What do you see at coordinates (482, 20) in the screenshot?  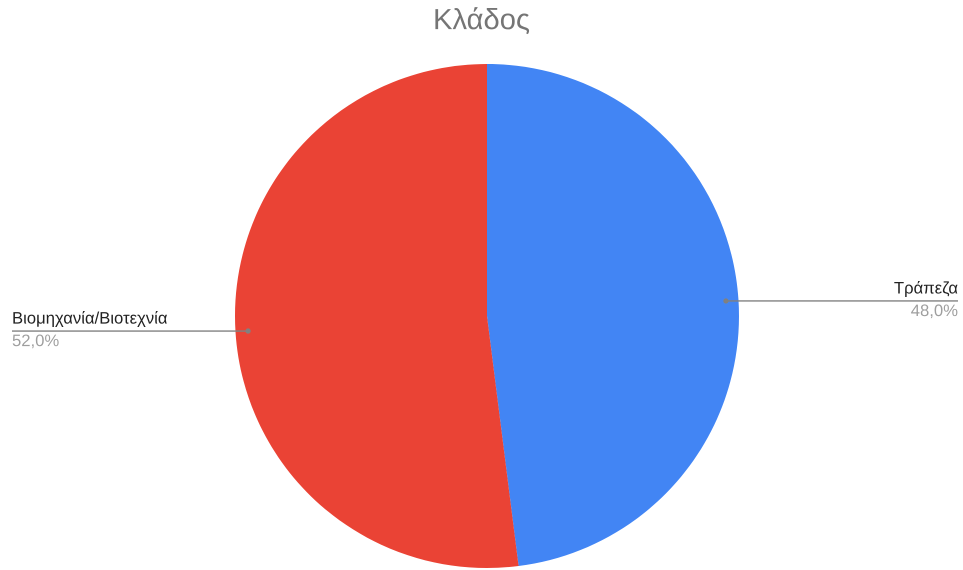 I see `chart-title: Κλάδος` at bounding box center [482, 20].